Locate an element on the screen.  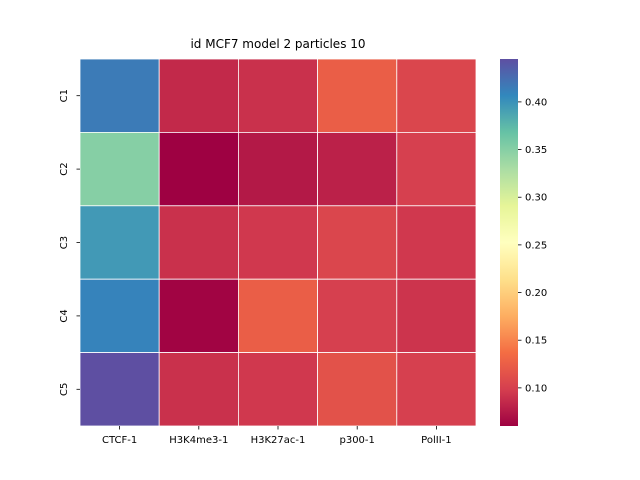
colorbar-tick-label: 0.20 is located at coordinates (536, 293).